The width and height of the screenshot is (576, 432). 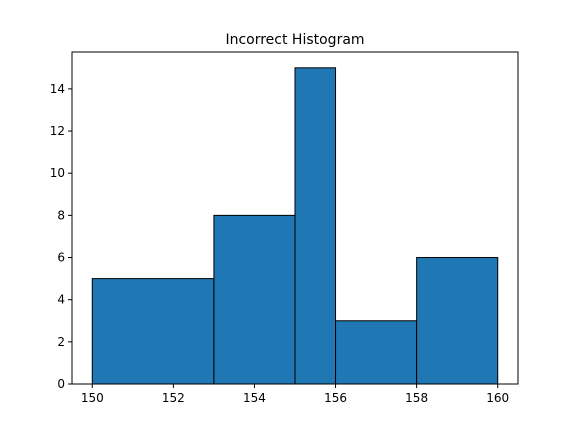 I want to click on y-tick-label-5: 10, so click(x=57, y=173).